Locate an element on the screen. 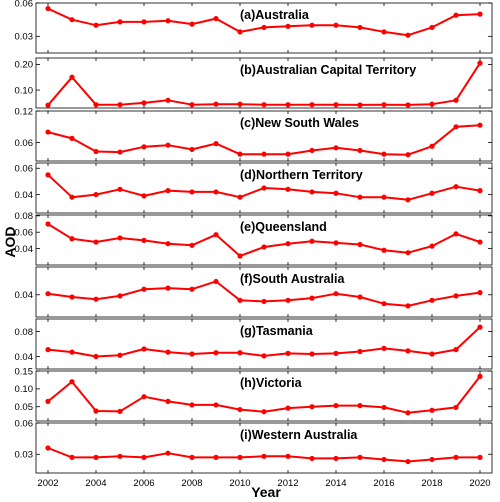 The image size is (500, 502). y-tick-label: 0.15 is located at coordinates (24, 371).